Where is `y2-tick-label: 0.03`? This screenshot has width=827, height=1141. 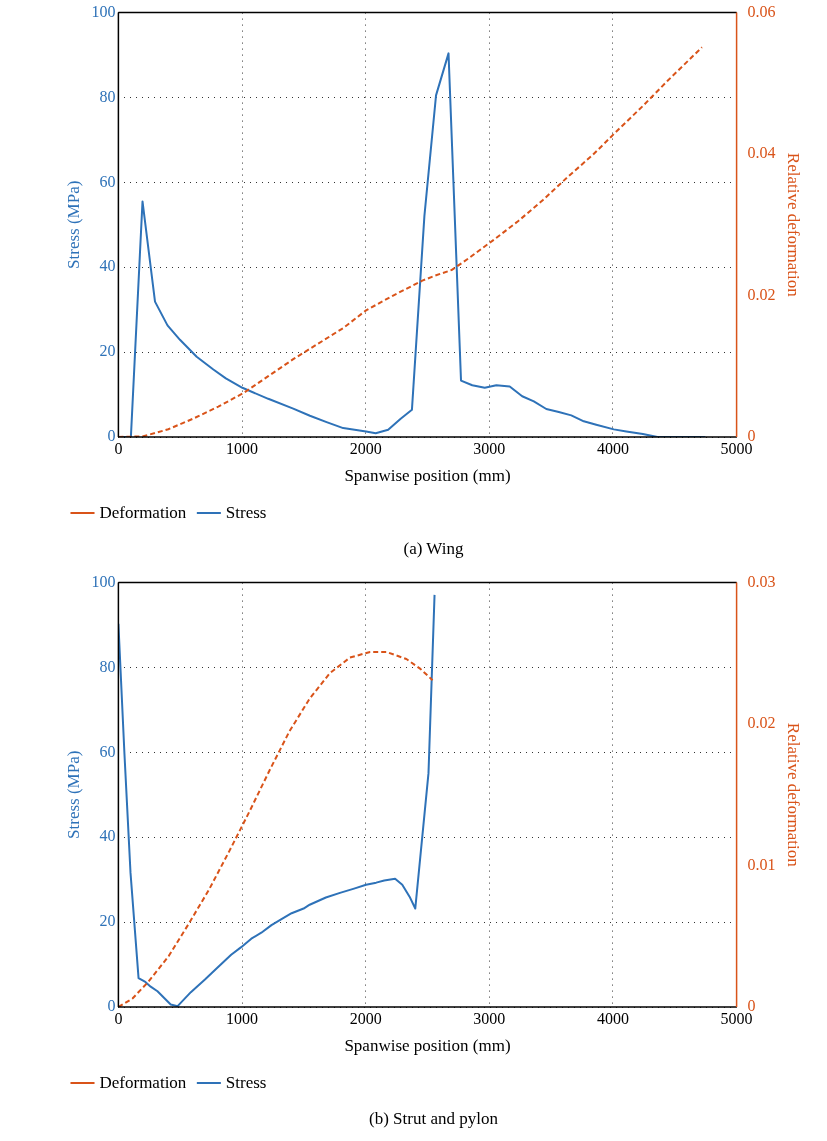
y2-tick-label: 0.03 is located at coordinates (761, 581).